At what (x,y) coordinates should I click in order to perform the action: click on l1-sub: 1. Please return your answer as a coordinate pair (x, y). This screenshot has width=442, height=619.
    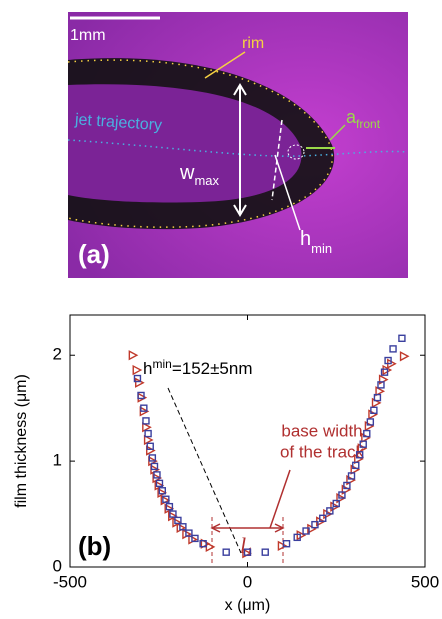
    Looking at the image, I should click on (249, 551).